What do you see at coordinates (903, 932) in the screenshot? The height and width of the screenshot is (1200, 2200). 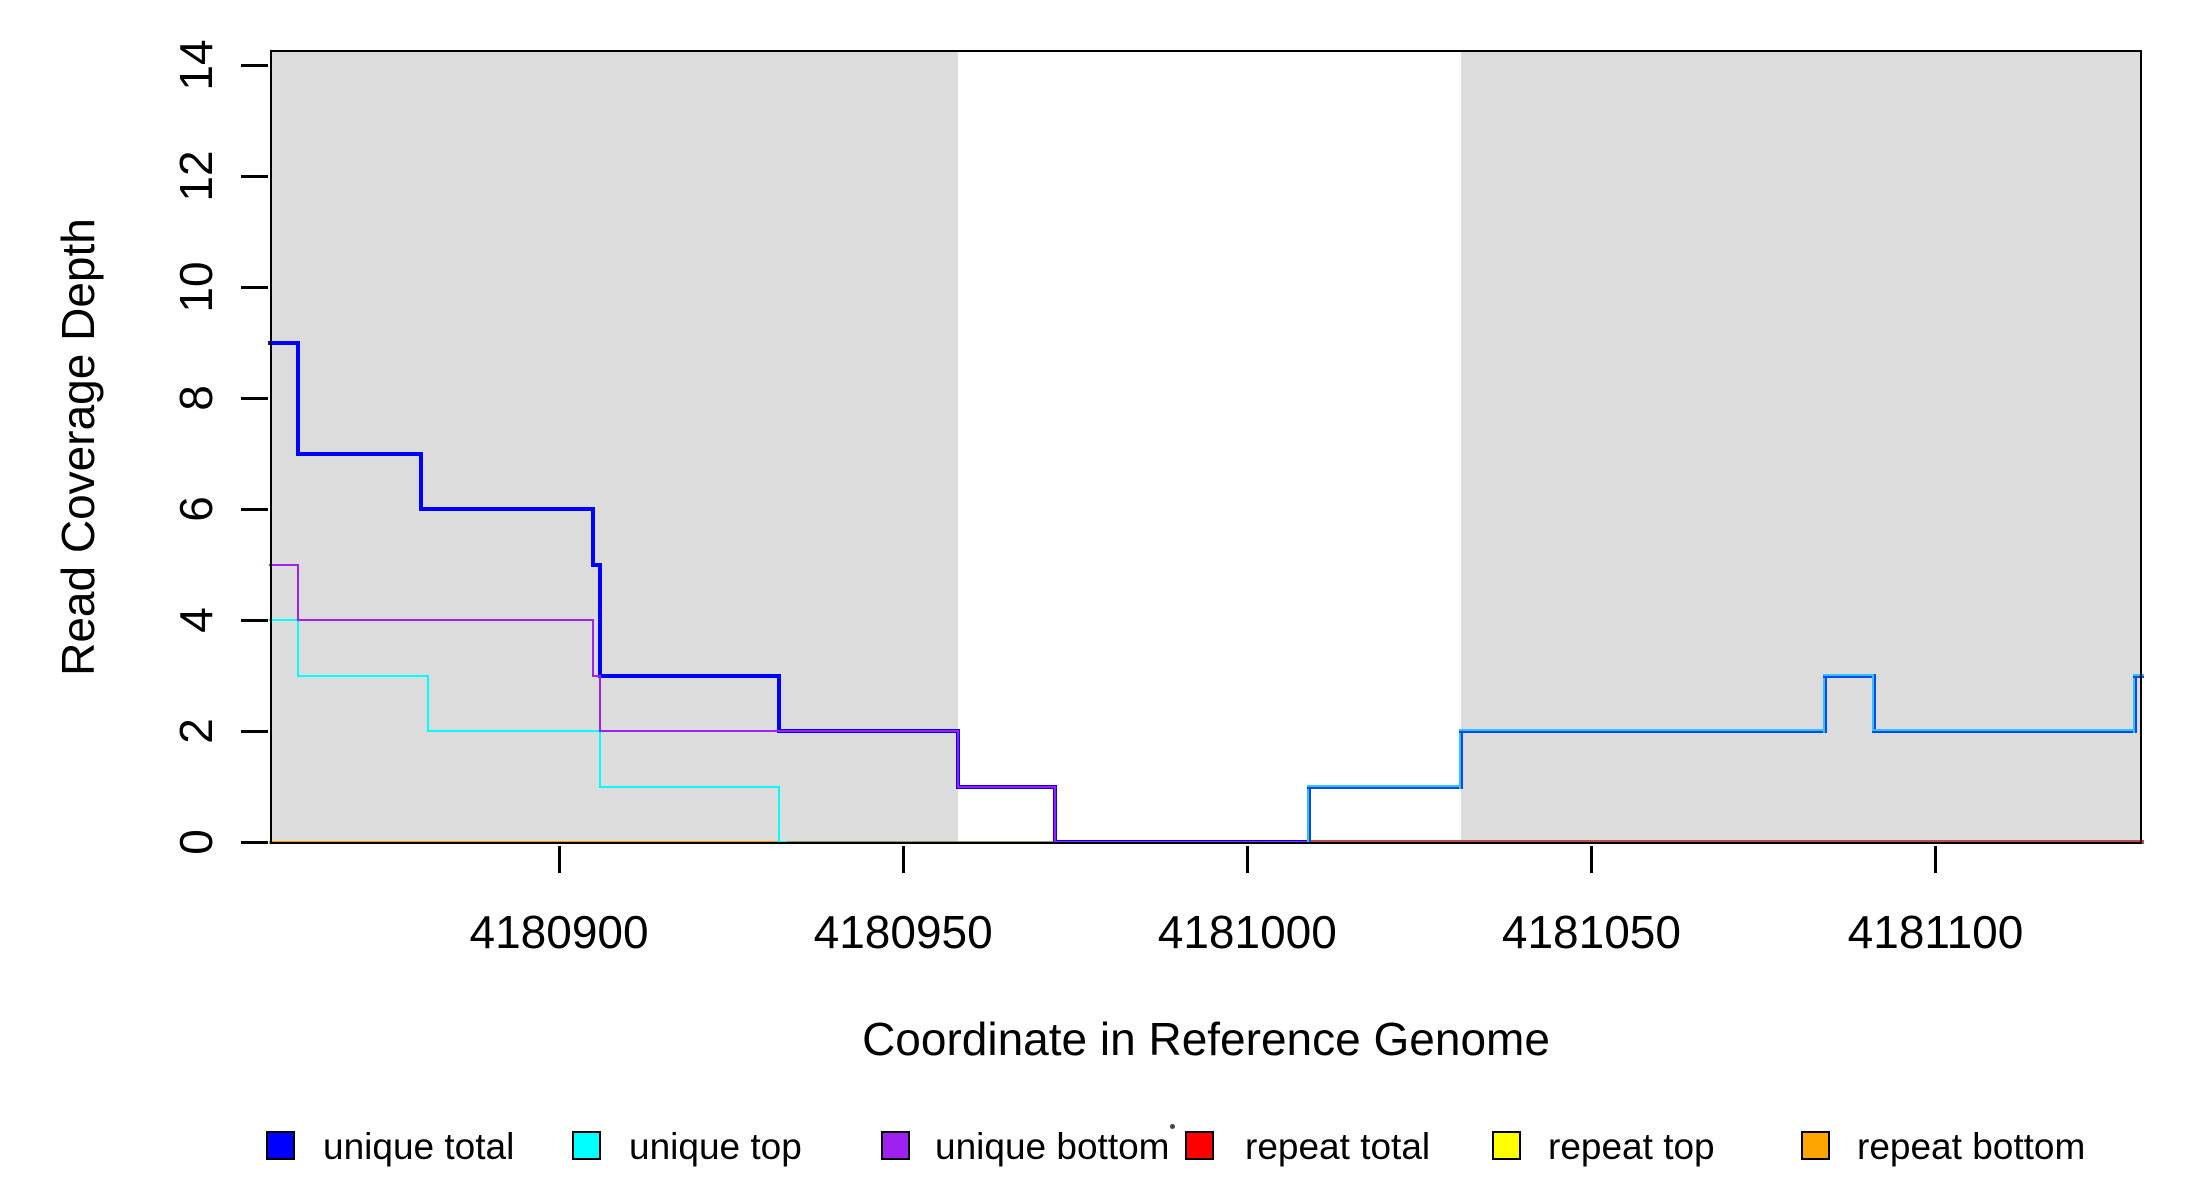 I see `x-tick-label: 4180950` at bounding box center [903, 932].